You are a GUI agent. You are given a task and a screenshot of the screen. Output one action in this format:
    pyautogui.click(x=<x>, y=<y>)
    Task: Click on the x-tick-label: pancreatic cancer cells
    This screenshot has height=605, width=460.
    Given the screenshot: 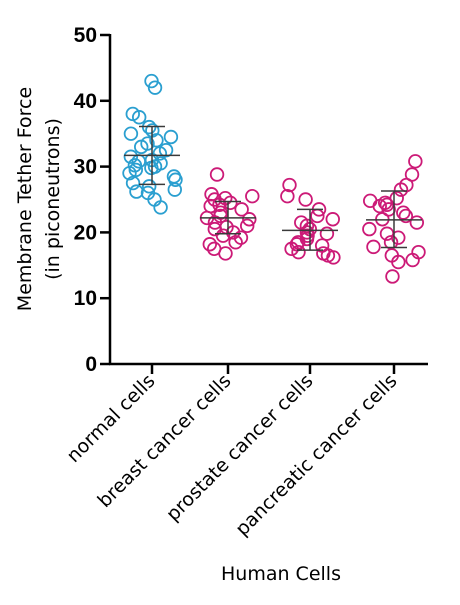 What is the action you would take?
    pyautogui.click(x=316, y=455)
    